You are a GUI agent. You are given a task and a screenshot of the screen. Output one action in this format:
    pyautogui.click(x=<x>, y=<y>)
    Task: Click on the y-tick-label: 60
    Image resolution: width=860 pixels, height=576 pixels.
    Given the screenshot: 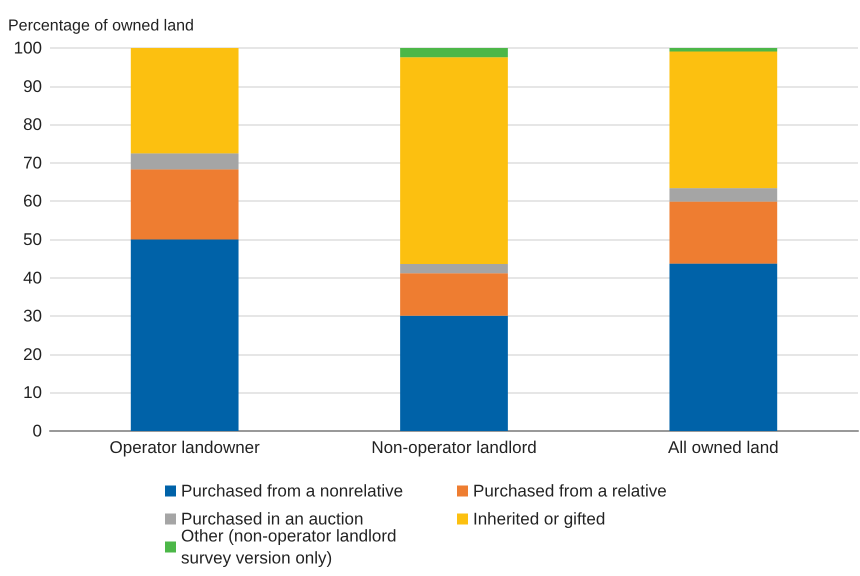 What is the action you would take?
    pyautogui.click(x=32, y=201)
    